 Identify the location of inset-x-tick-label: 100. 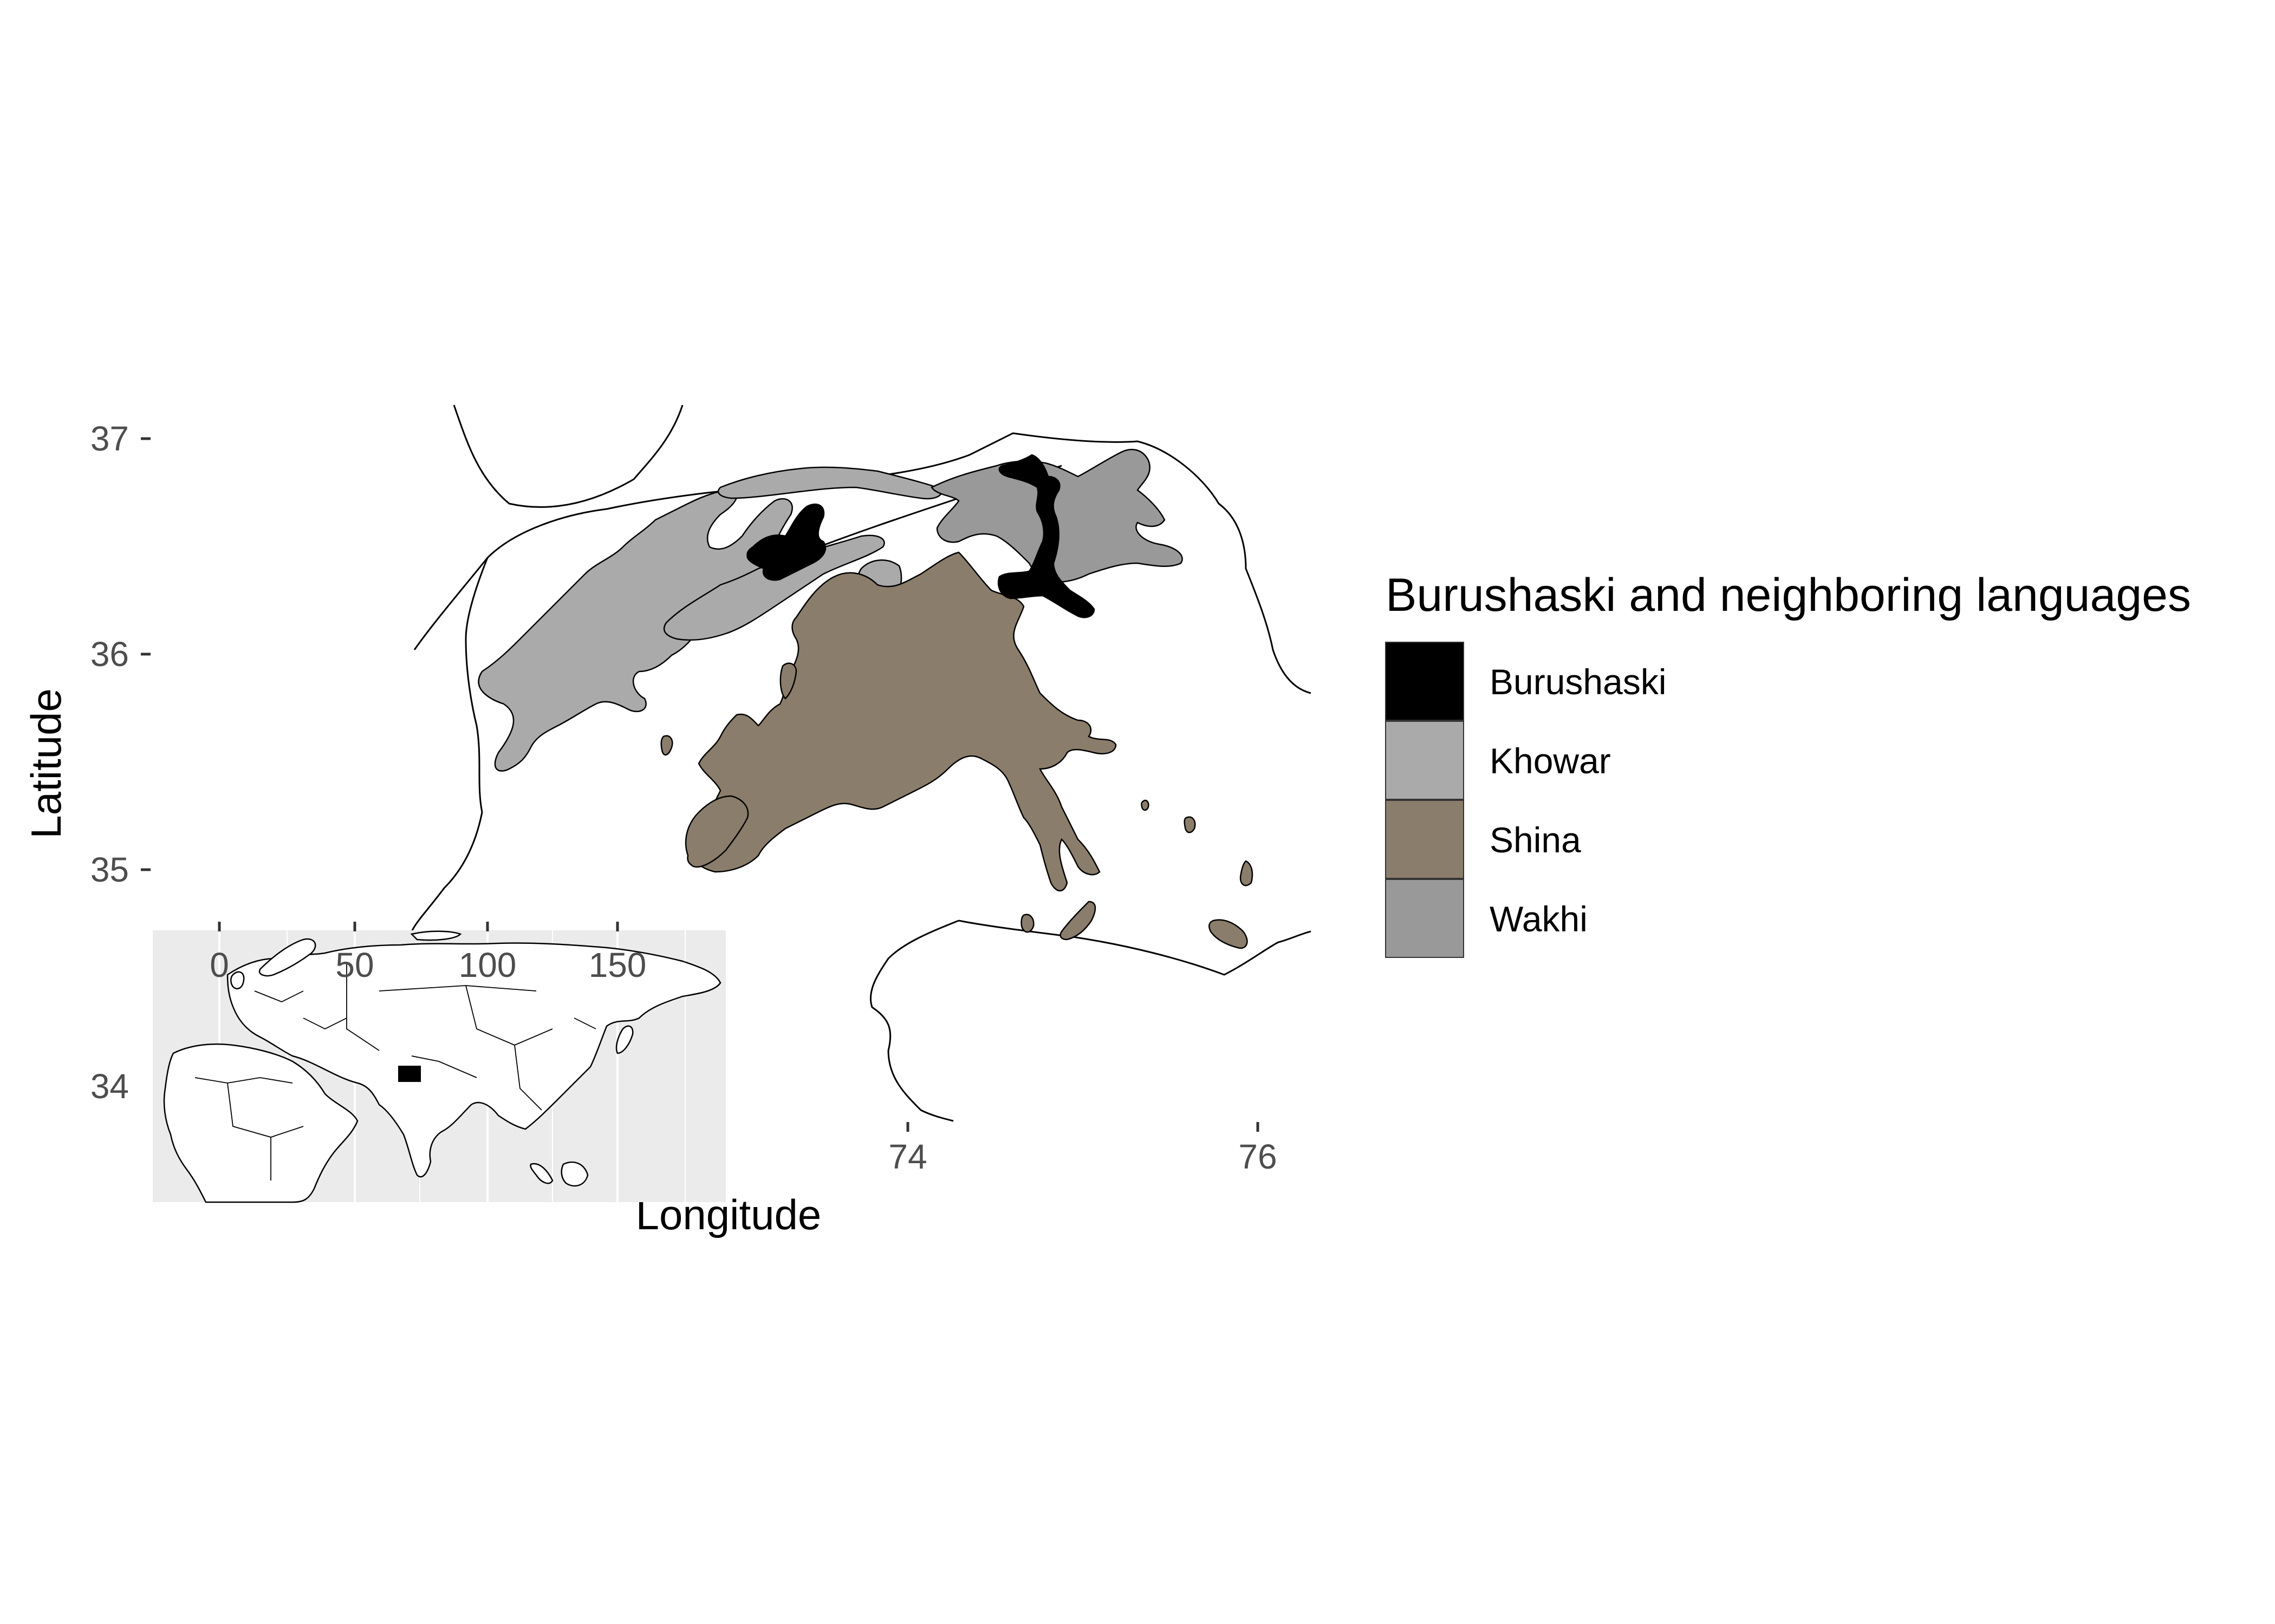
(488, 964).